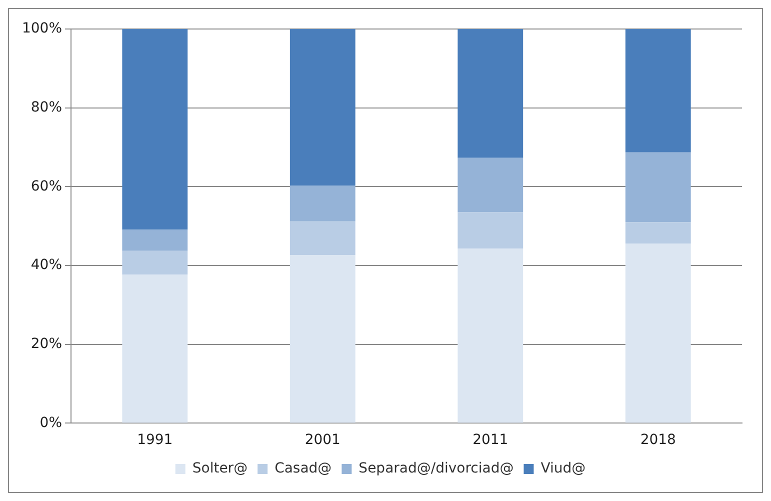 The height and width of the screenshot is (501, 771). I want to click on x-tick-label: 2001, so click(322, 440).